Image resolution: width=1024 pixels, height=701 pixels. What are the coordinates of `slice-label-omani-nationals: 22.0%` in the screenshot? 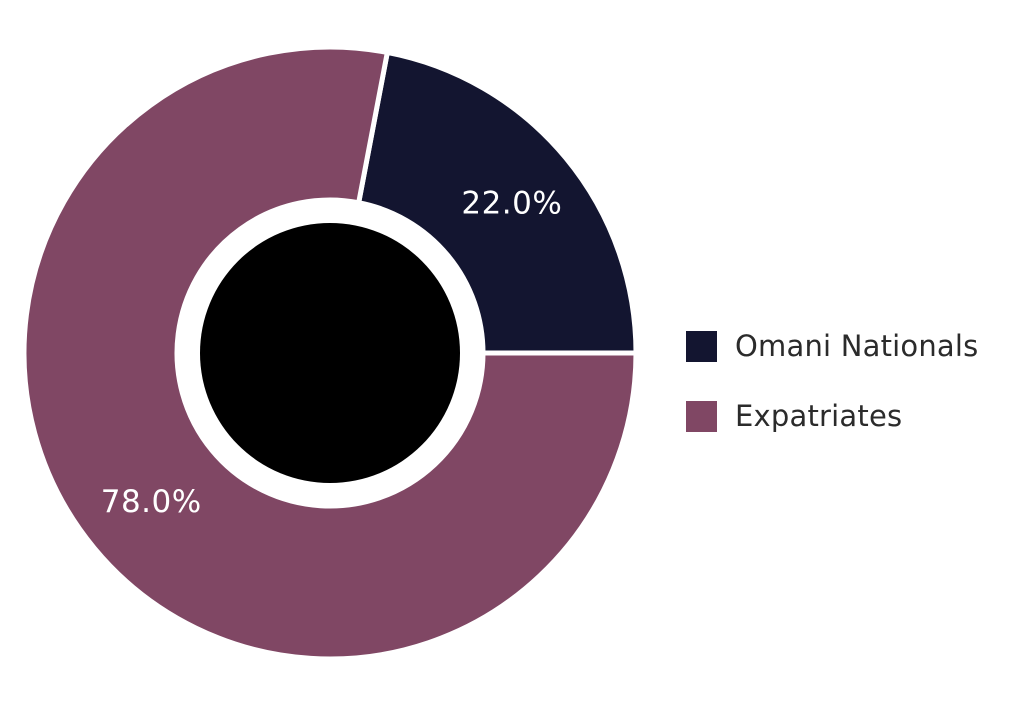 It's located at (511, 204).